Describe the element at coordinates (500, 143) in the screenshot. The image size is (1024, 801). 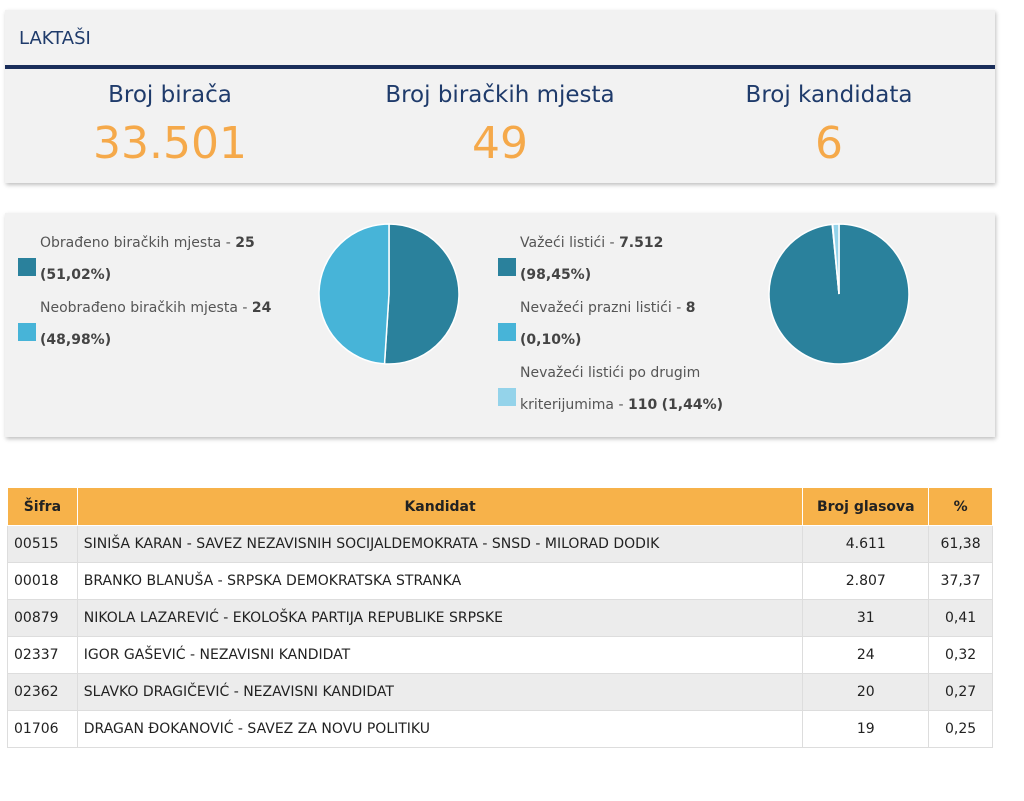
I see `stat-value: 49` at that location.